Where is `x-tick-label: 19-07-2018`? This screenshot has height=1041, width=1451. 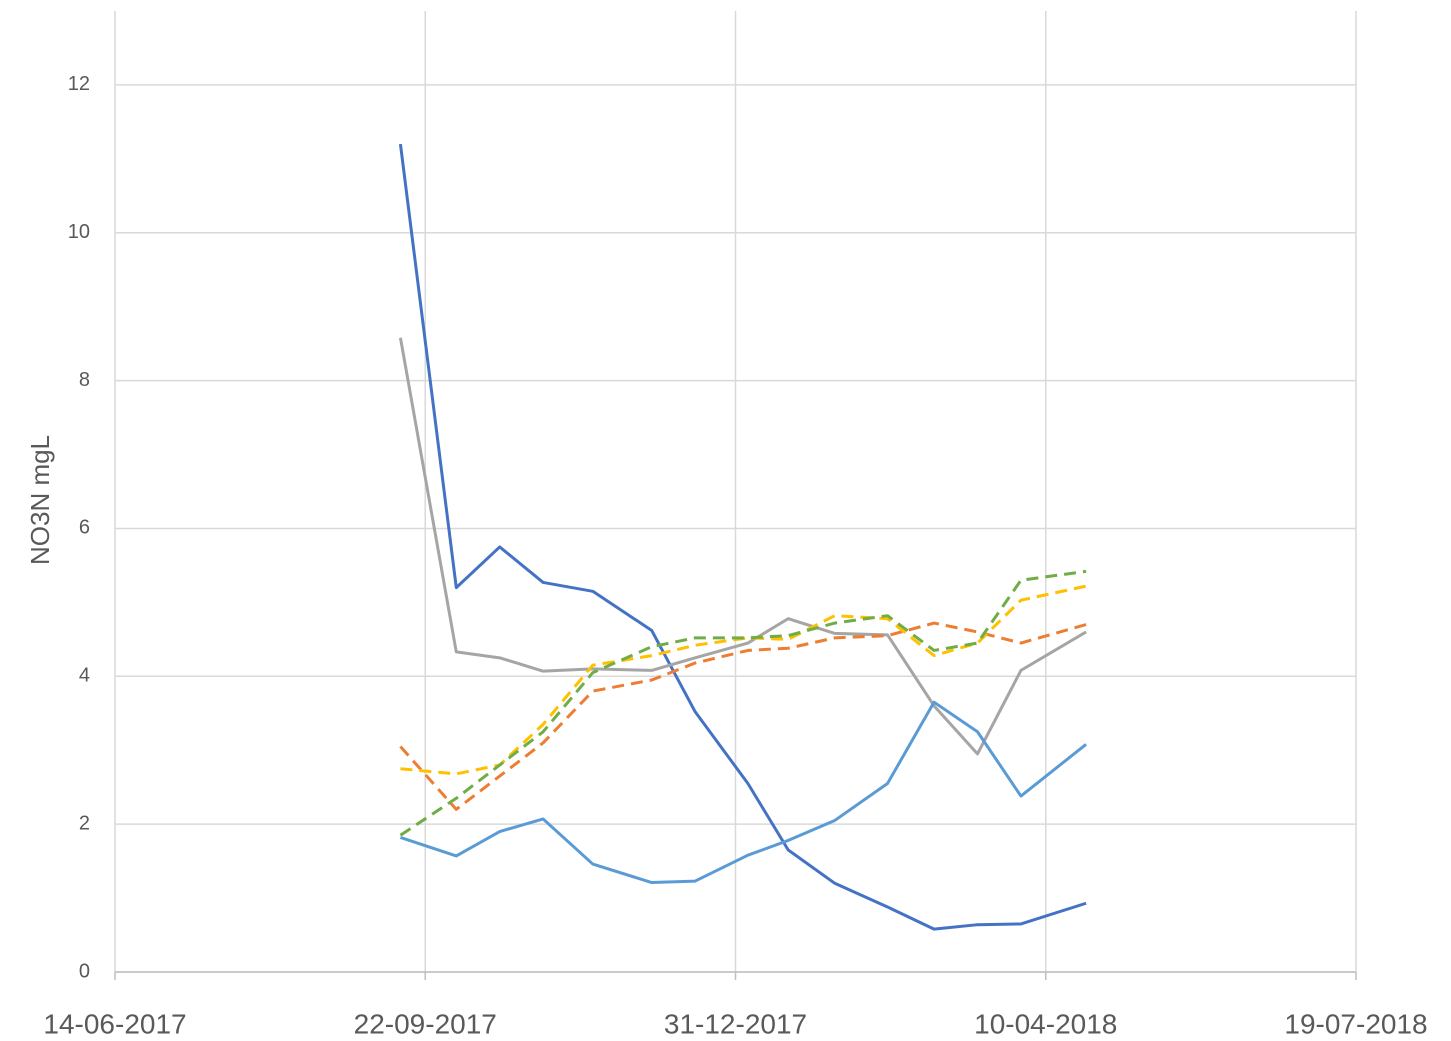
x-tick-label: 19-07-2018 is located at coordinates (1355, 1023).